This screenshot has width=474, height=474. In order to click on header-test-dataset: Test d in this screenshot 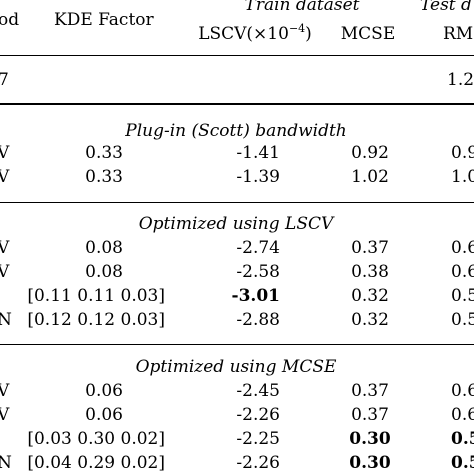, I will do `click(446, 7)`.